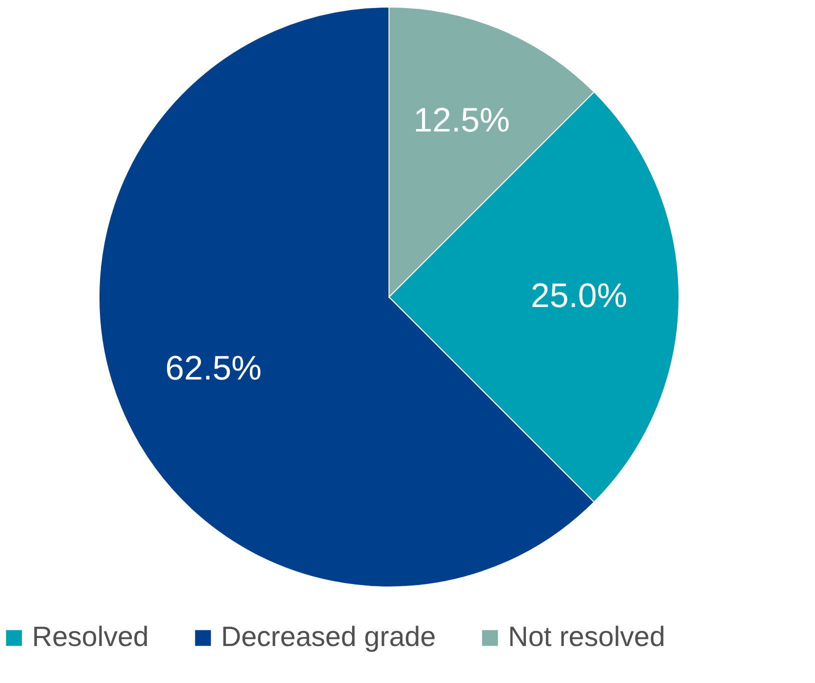 This screenshot has height=683, width=815. I want to click on data-label: 25.0%, so click(579, 296).